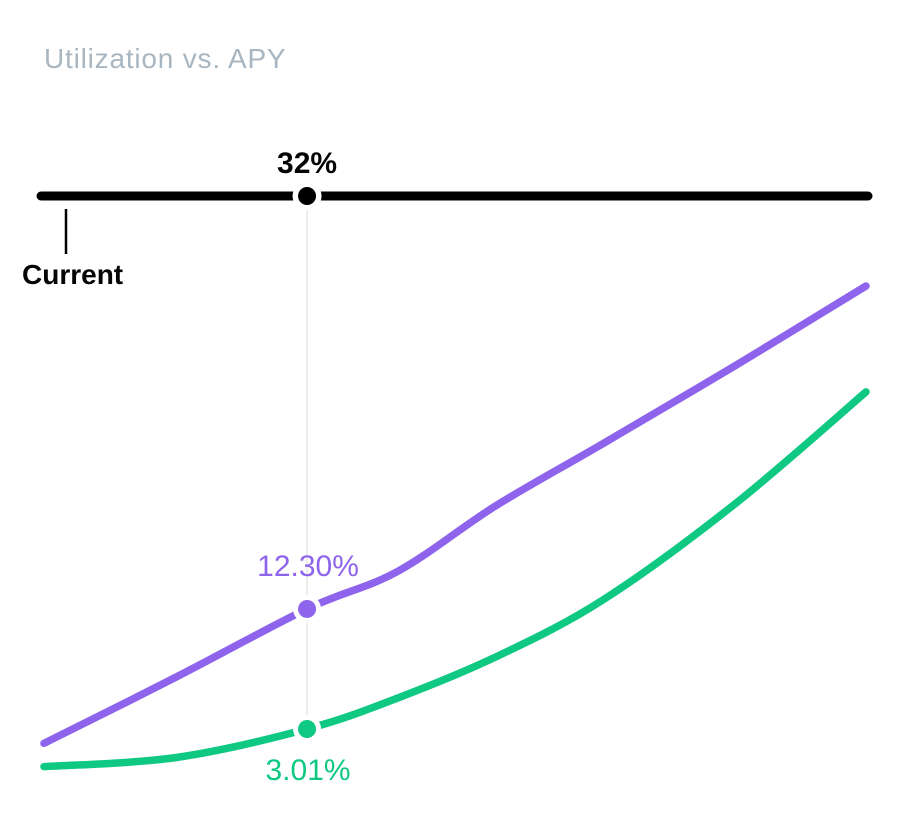  I want to click on current-marker-label: Current, so click(73, 274).